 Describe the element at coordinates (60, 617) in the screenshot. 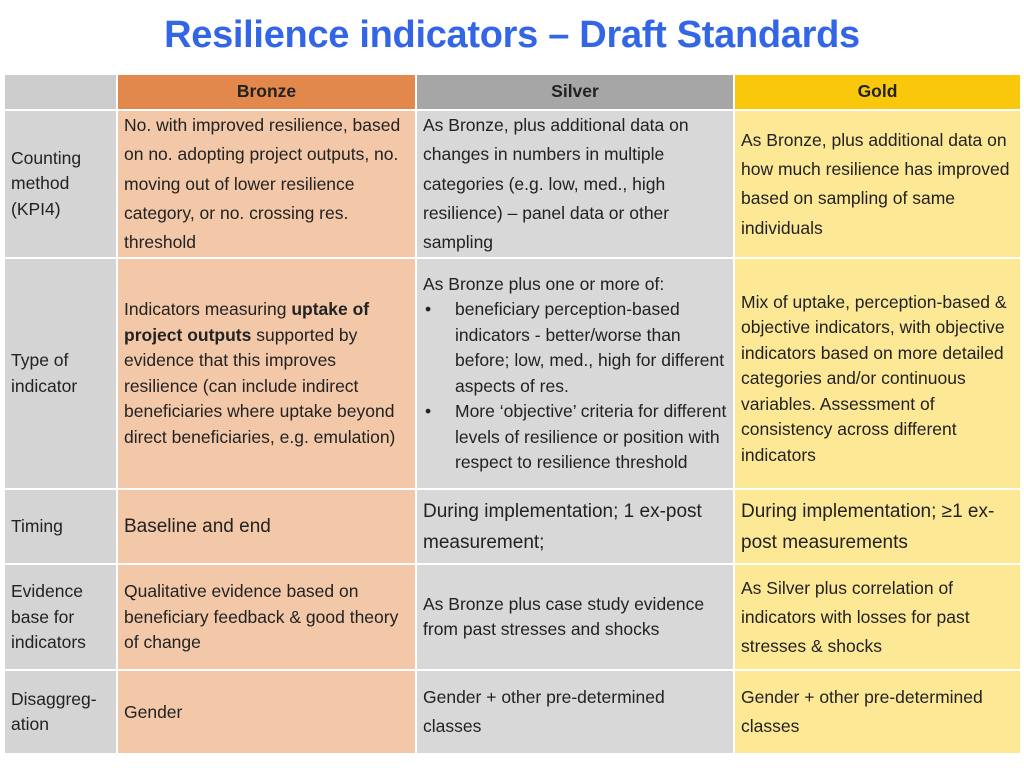

I see `label-evidence-base: Evidence base for indicators` at that location.